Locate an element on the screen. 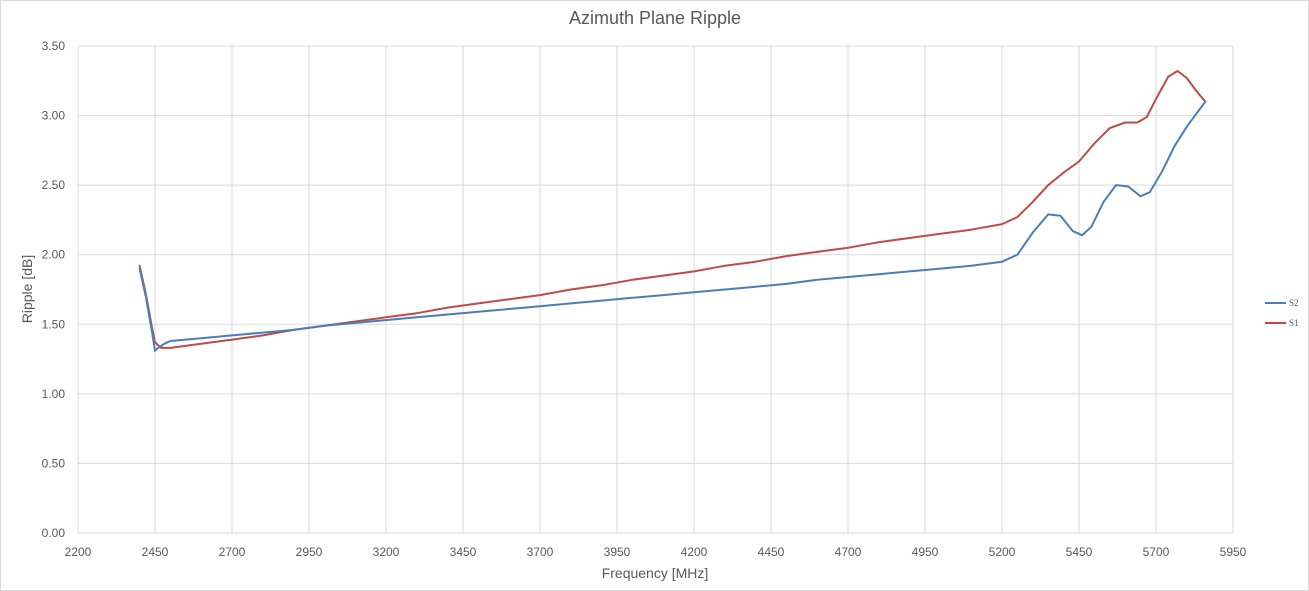 This screenshot has height=591, width=1309. x-tick-label: 2450 is located at coordinates (155, 552).